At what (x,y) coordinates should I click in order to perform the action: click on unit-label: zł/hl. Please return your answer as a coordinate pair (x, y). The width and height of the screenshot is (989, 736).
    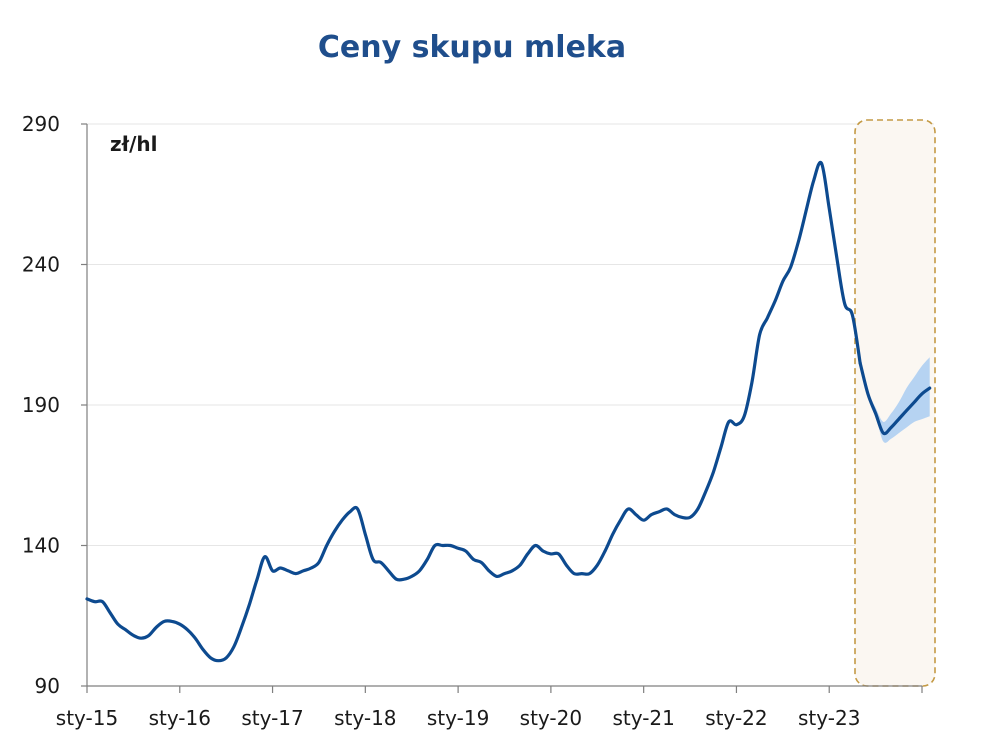
    Looking at the image, I should click on (133, 144).